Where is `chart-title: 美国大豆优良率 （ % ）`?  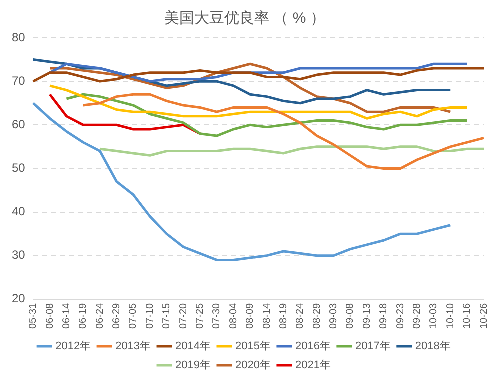 chart-title: 美国大豆优良率 （ % ） is located at coordinates (245, 19).